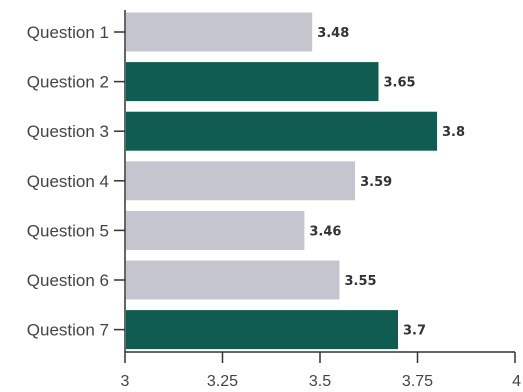 The height and width of the screenshot is (392, 523). Describe the element at coordinates (125, 381) in the screenshot. I see `x-tick-label-1: 3` at that location.